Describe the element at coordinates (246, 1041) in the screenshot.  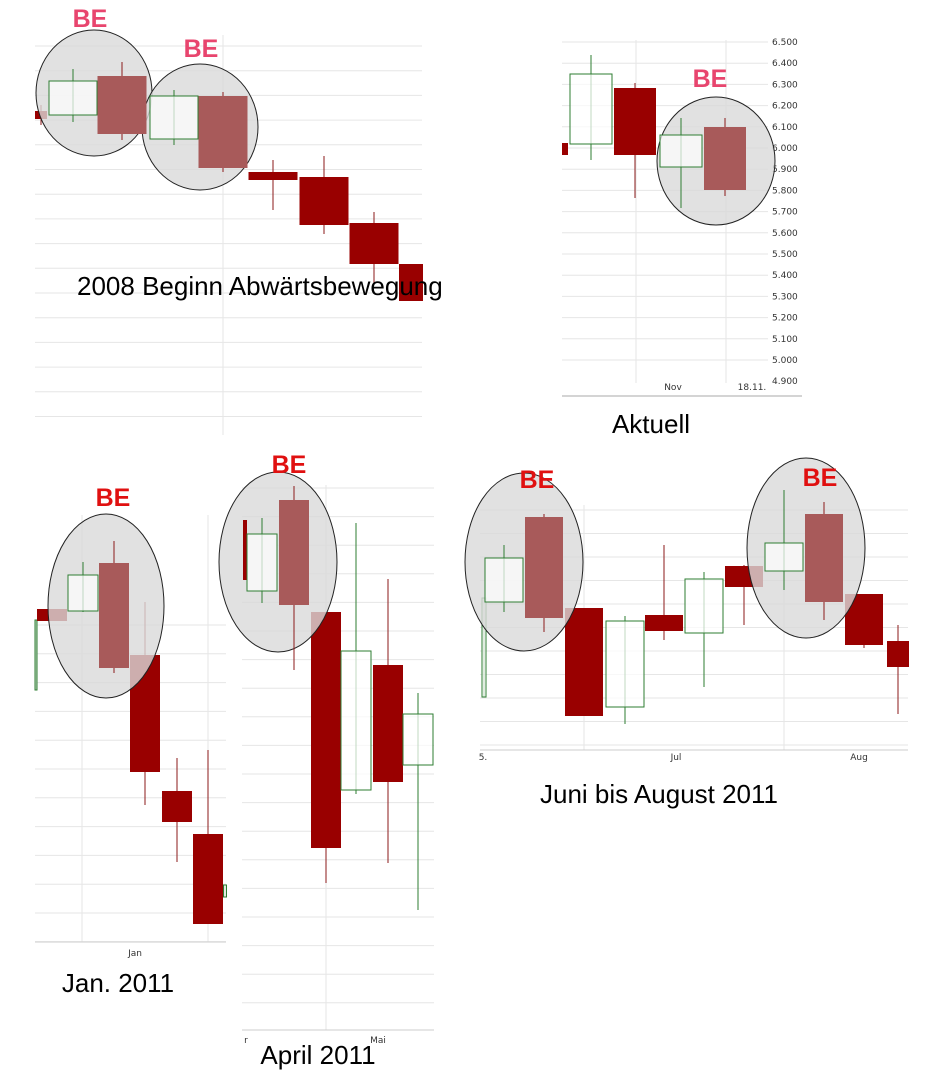
I see `x-tick-label: r` at that location.